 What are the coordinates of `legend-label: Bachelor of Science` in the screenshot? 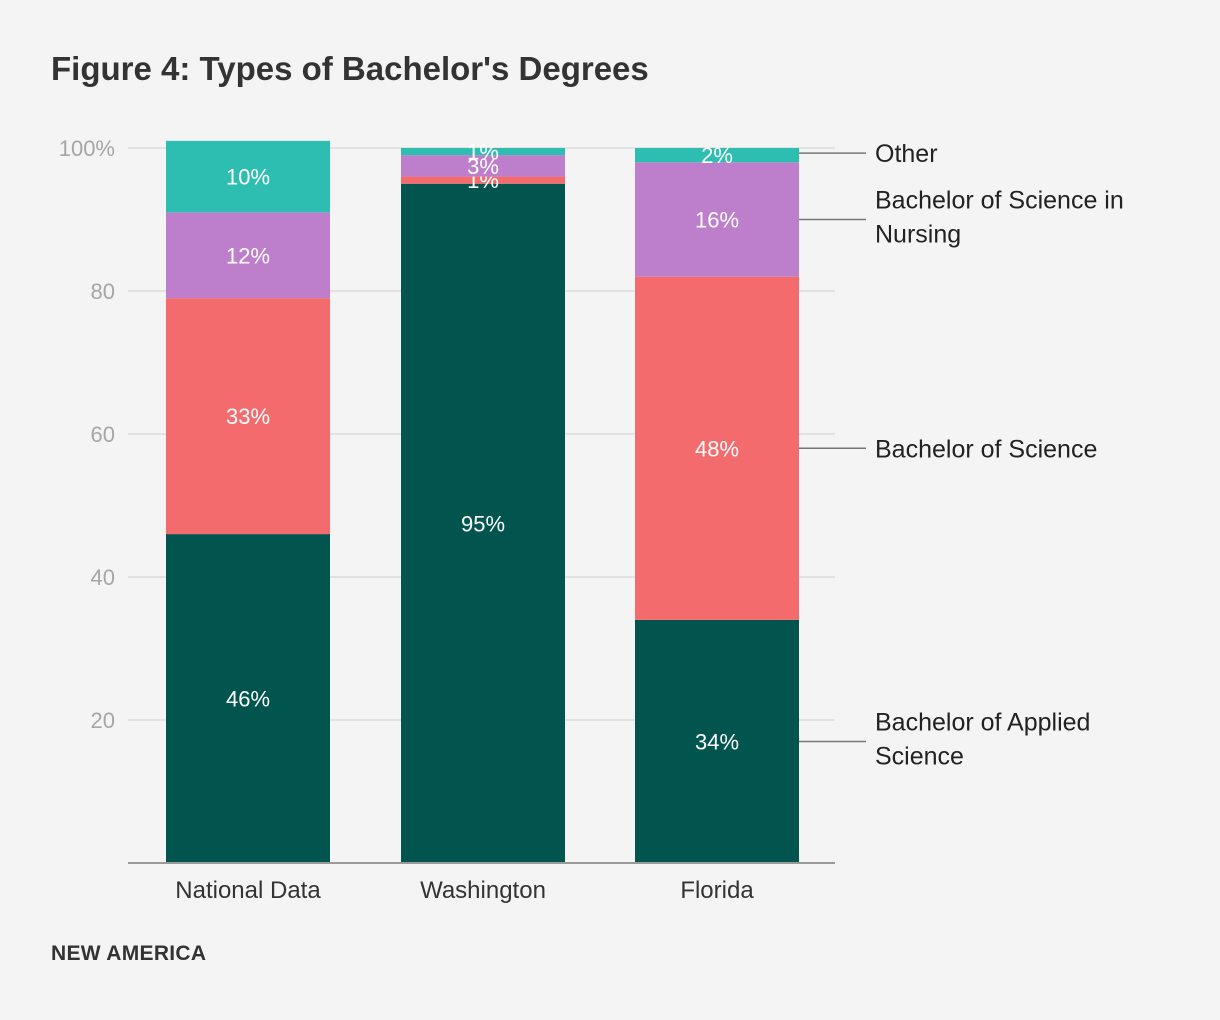 It's located at (986, 449).